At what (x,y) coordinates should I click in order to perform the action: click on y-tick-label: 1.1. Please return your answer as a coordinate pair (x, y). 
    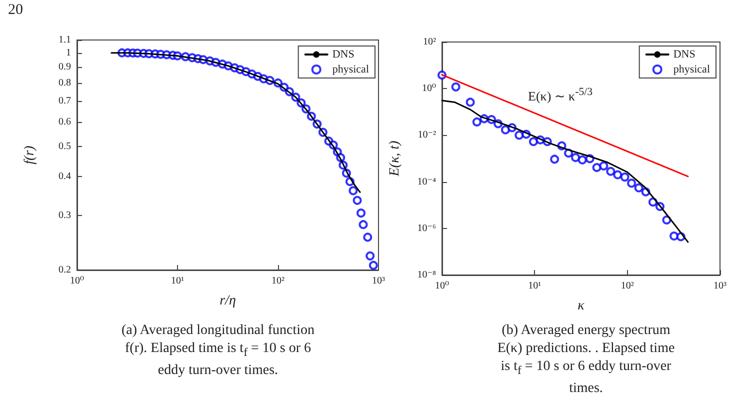
    Looking at the image, I should click on (64, 40).